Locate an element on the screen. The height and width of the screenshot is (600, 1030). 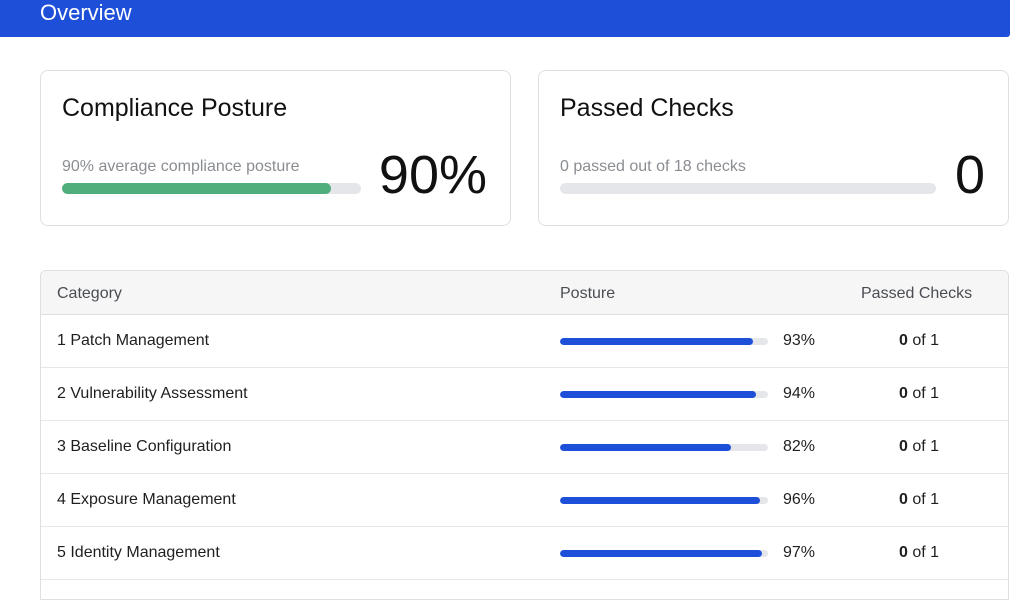
compliance-posture-value: 90% is located at coordinates (432, 175).